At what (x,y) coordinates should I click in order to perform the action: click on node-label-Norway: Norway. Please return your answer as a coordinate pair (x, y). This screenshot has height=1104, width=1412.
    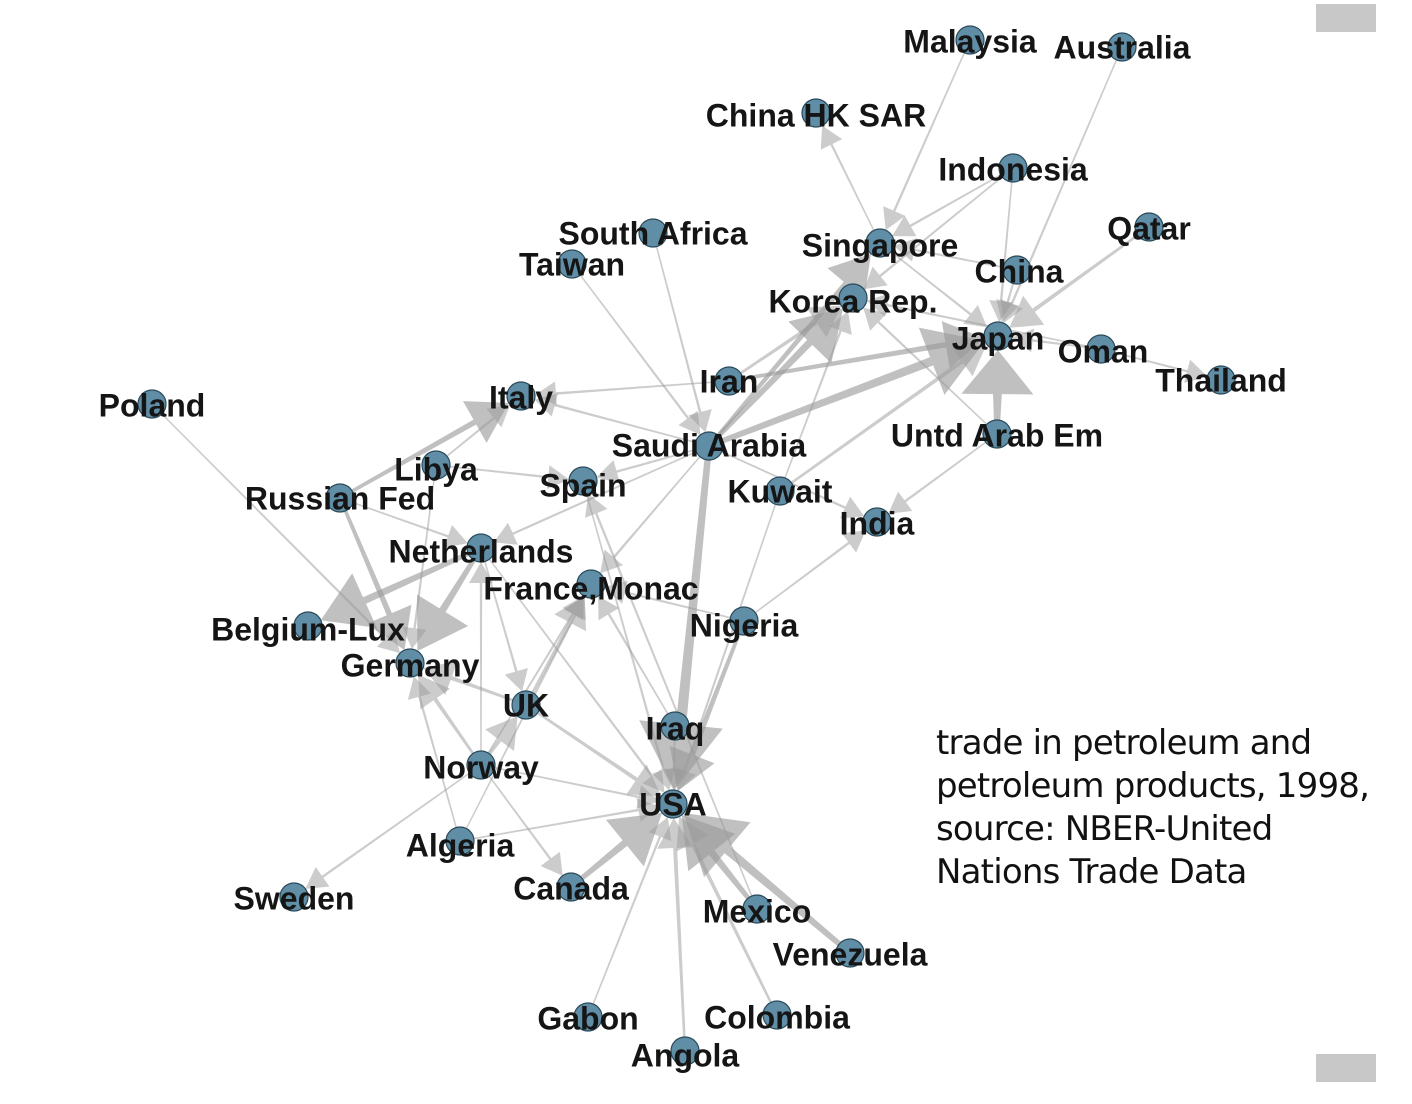
    Looking at the image, I should click on (481, 767).